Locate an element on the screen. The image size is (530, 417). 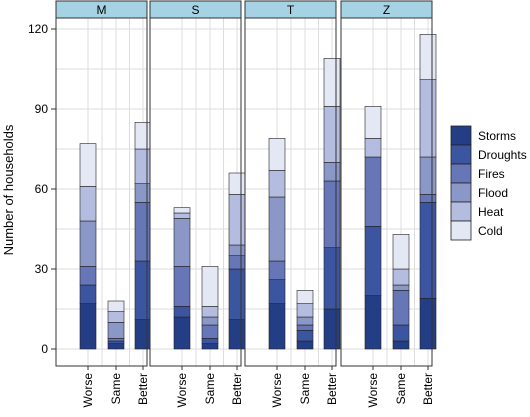
panel-grid is located at coordinates (101, 192).